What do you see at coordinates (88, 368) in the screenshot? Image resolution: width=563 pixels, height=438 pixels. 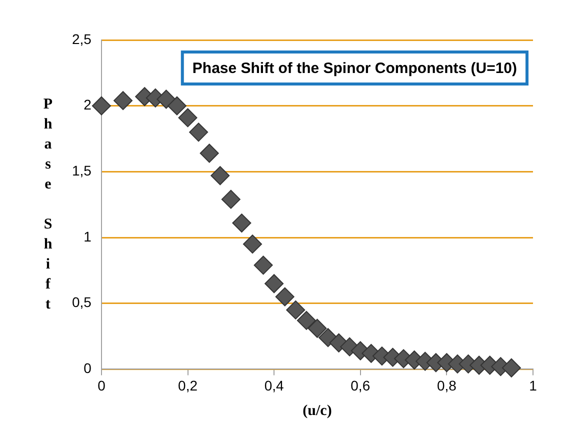 I see `y-tick-label: 0` at bounding box center [88, 368].